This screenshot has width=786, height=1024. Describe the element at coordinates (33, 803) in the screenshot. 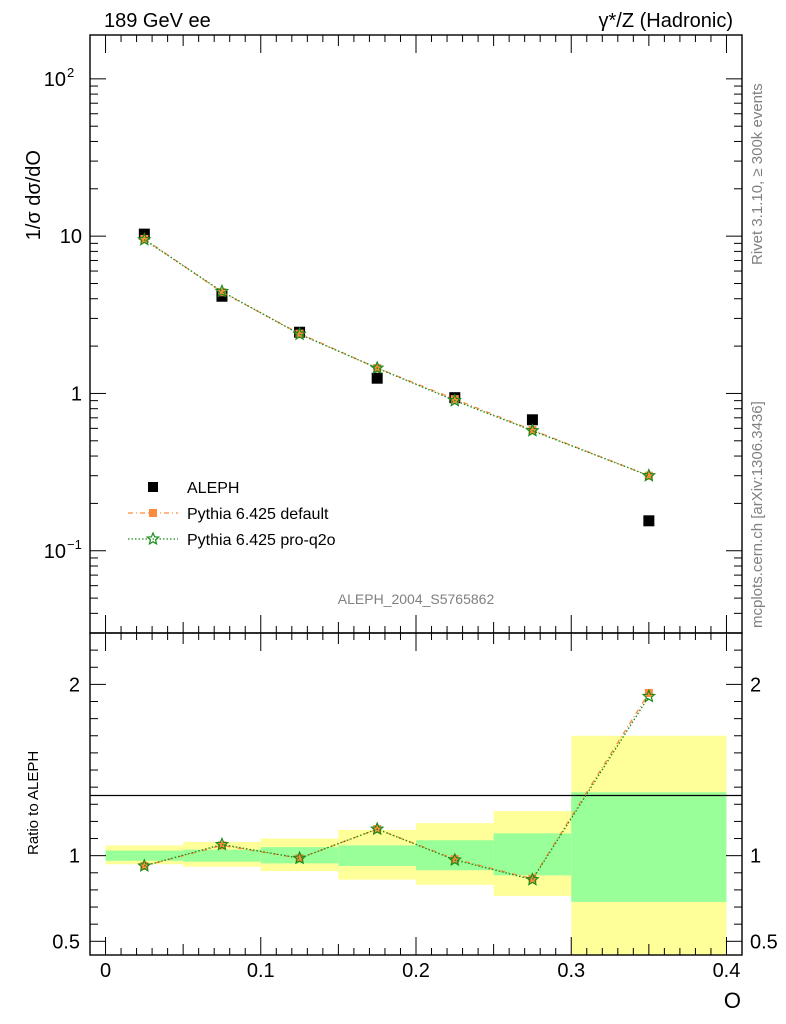

I see `ratio-ylabel: Ratio to ALEPH` at that location.